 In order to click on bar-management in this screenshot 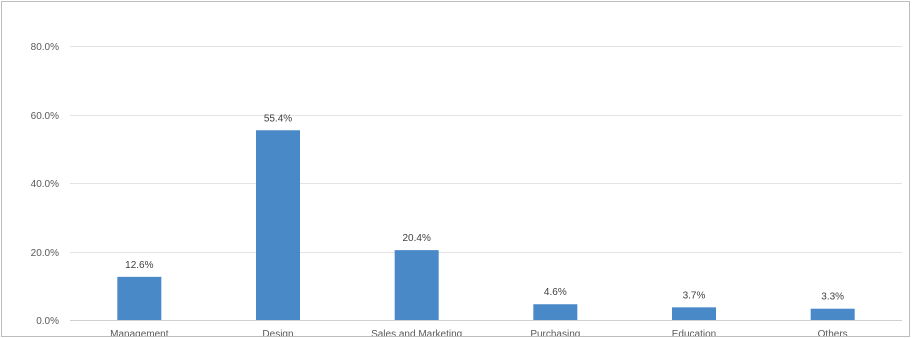, I will do `click(139, 298)`.